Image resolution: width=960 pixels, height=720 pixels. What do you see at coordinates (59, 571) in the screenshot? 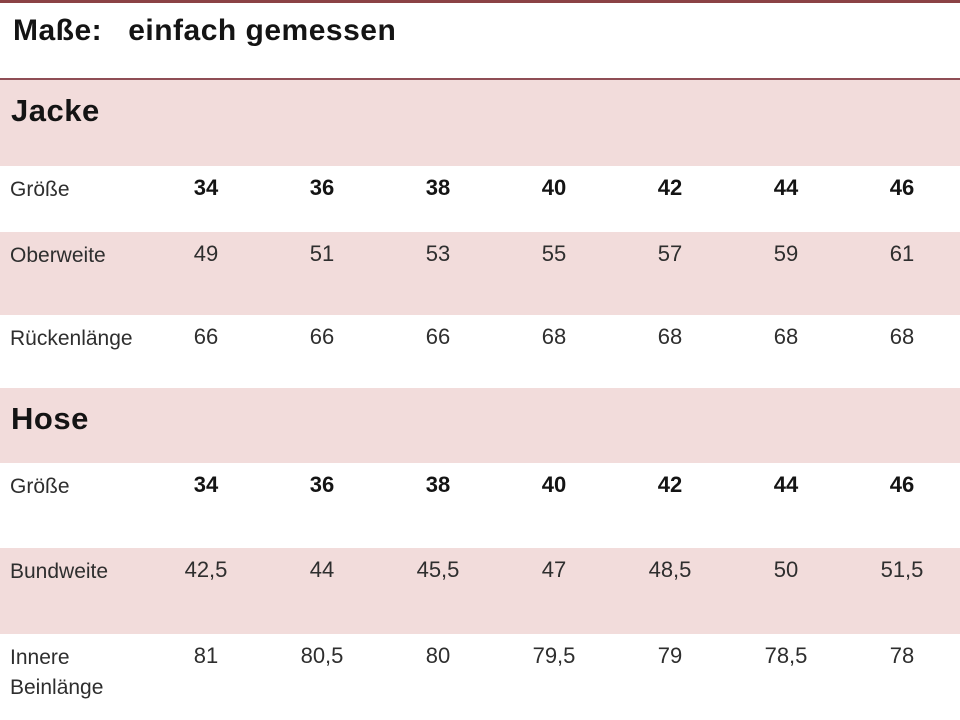
I see `row-label: Bundweite` at bounding box center [59, 571].